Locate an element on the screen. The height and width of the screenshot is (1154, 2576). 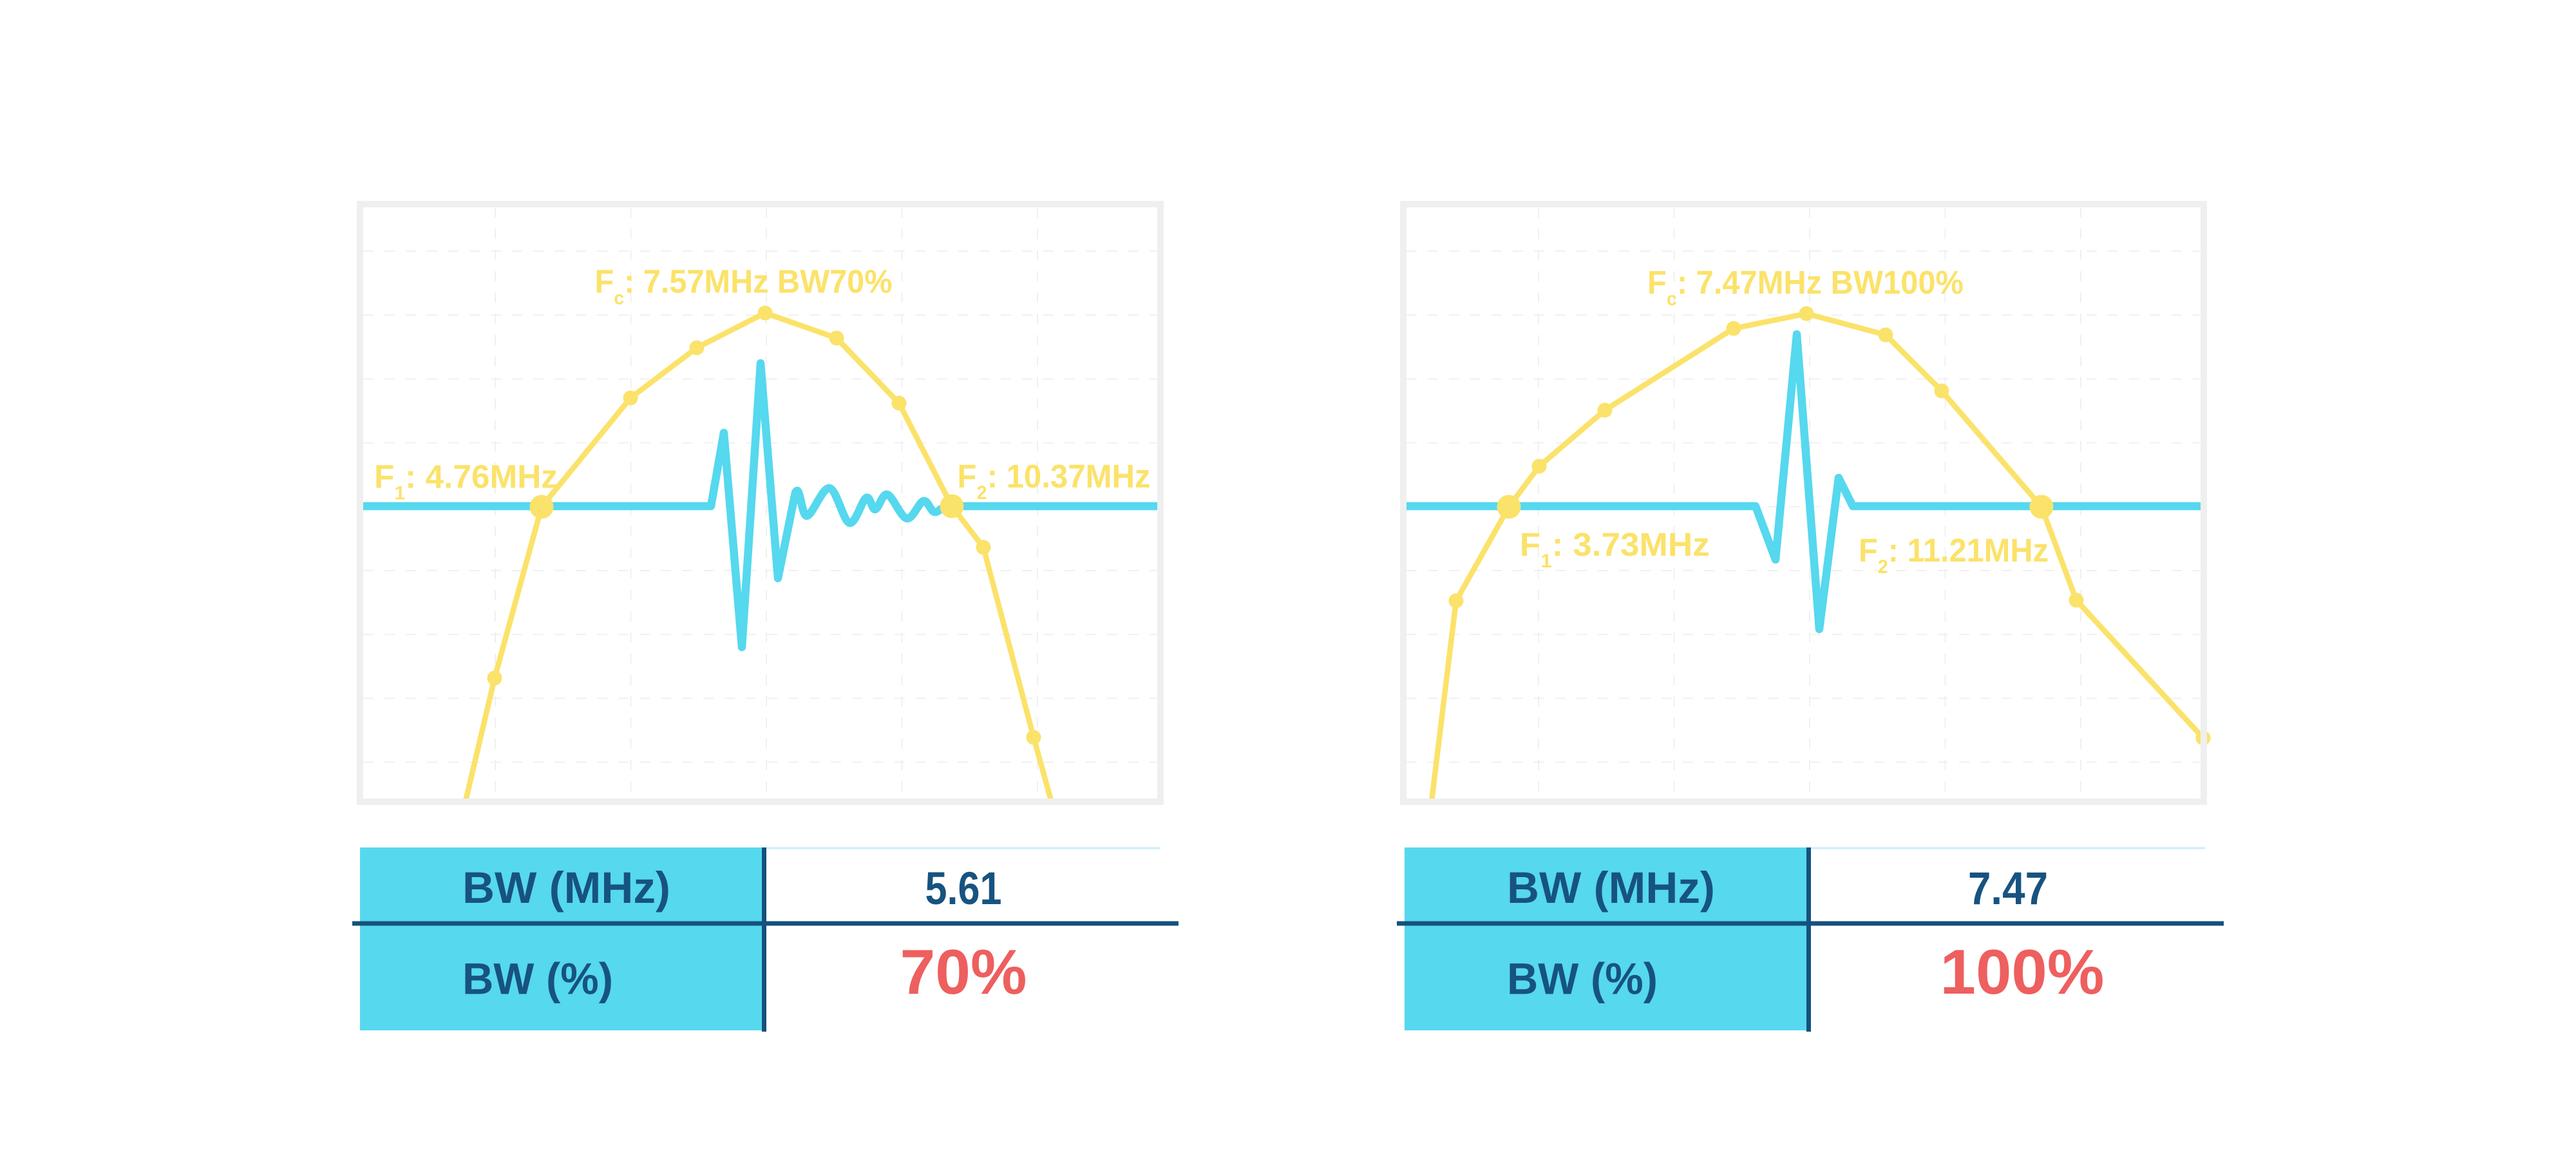
svg-text: 7.47 is located at coordinates (2008, 889).